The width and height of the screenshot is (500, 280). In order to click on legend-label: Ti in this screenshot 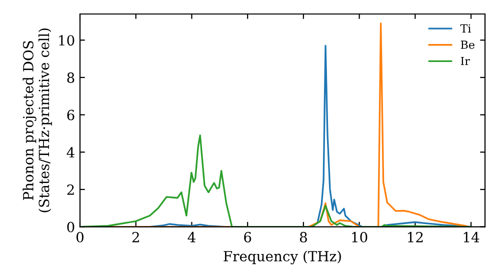, I will do `click(465, 28)`.